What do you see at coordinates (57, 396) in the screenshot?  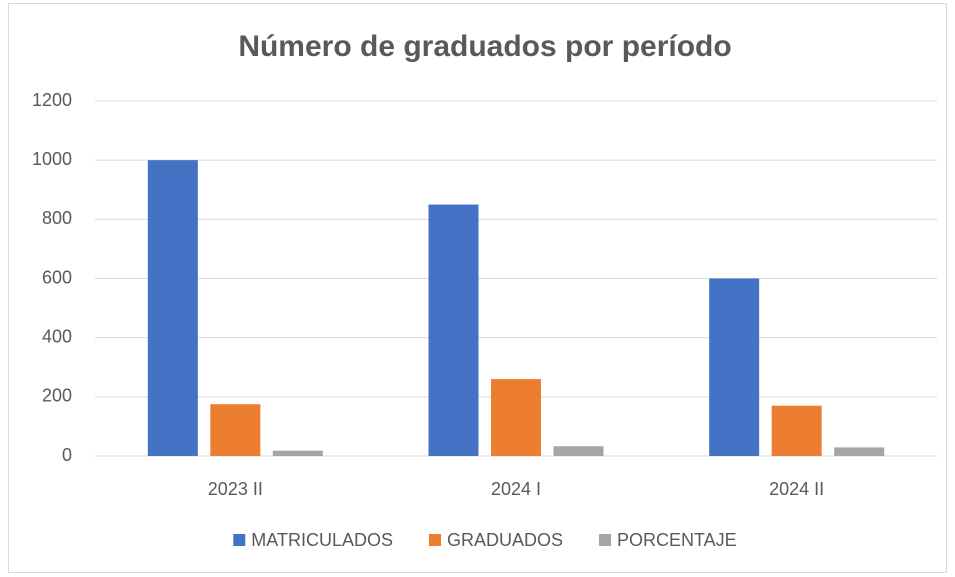 I see `y-tick-label: 200` at bounding box center [57, 396].